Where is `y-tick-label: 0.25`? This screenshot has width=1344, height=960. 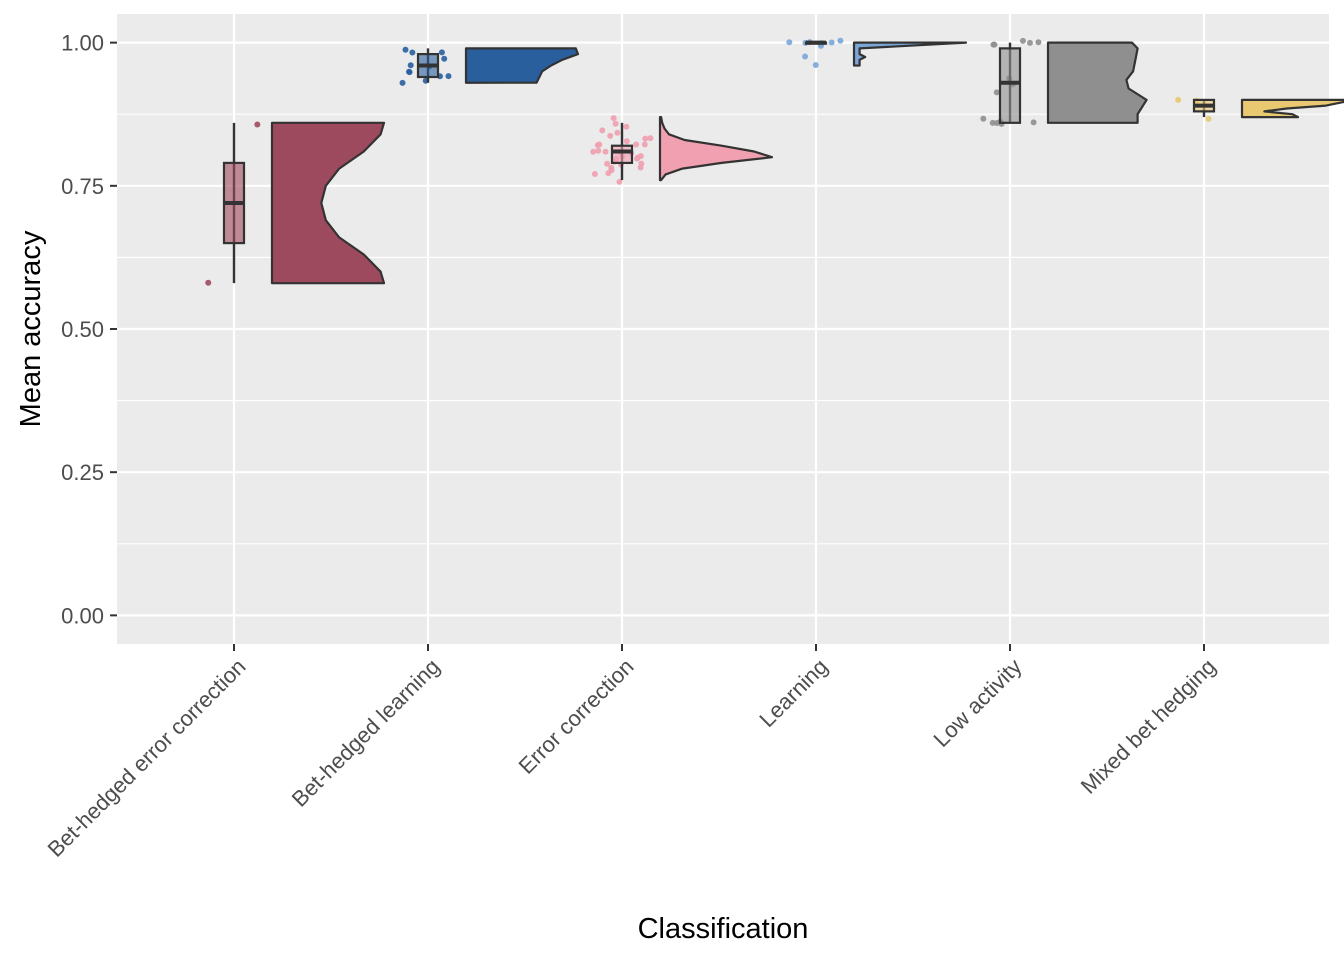
y-tick-label: 0.25 is located at coordinates (82, 472).